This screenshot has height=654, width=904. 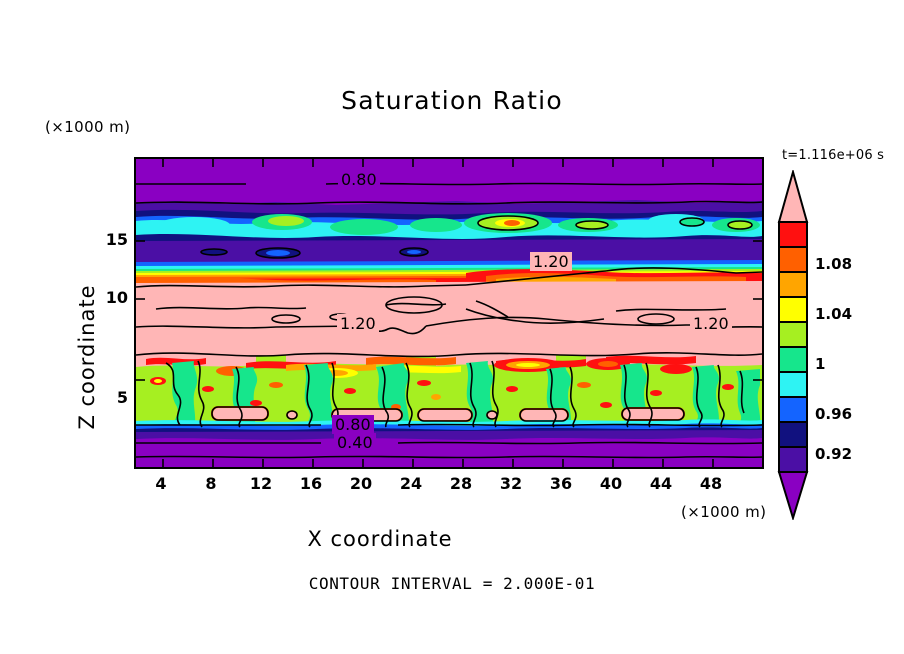 What do you see at coordinates (116, 239) in the screenshot?
I see `y-tick-label: 15` at bounding box center [116, 239].